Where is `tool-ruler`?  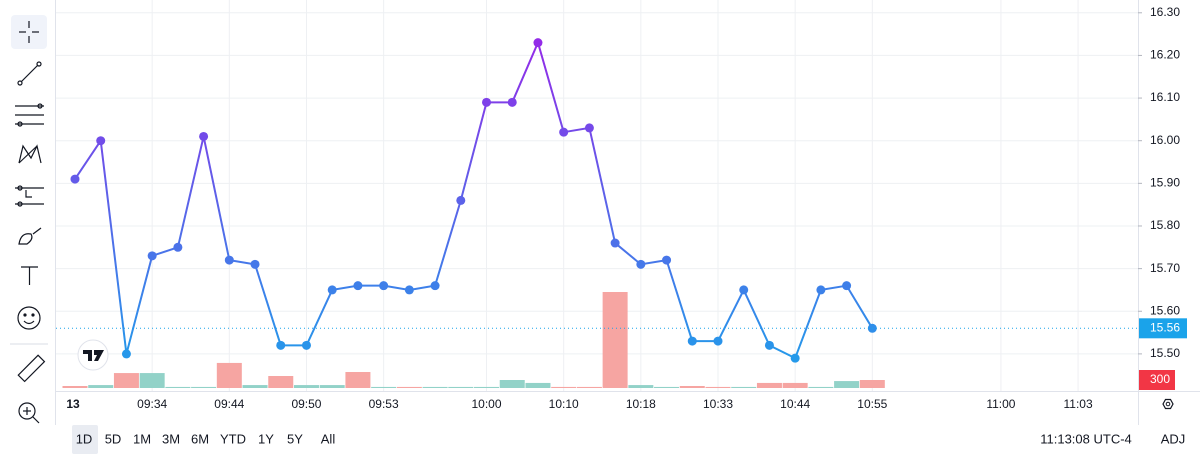
tool-ruler is located at coordinates (31, 368).